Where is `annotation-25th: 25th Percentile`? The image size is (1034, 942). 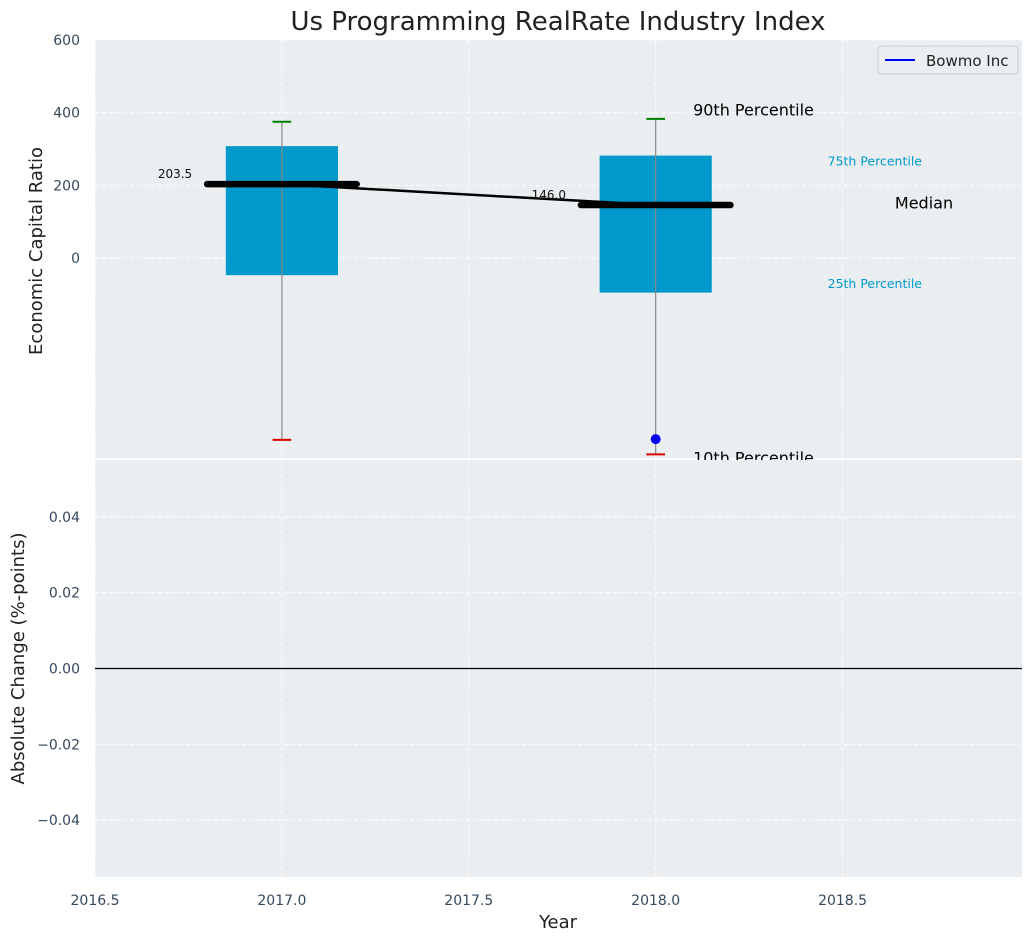 annotation-25th: 25th Percentile is located at coordinates (875, 283).